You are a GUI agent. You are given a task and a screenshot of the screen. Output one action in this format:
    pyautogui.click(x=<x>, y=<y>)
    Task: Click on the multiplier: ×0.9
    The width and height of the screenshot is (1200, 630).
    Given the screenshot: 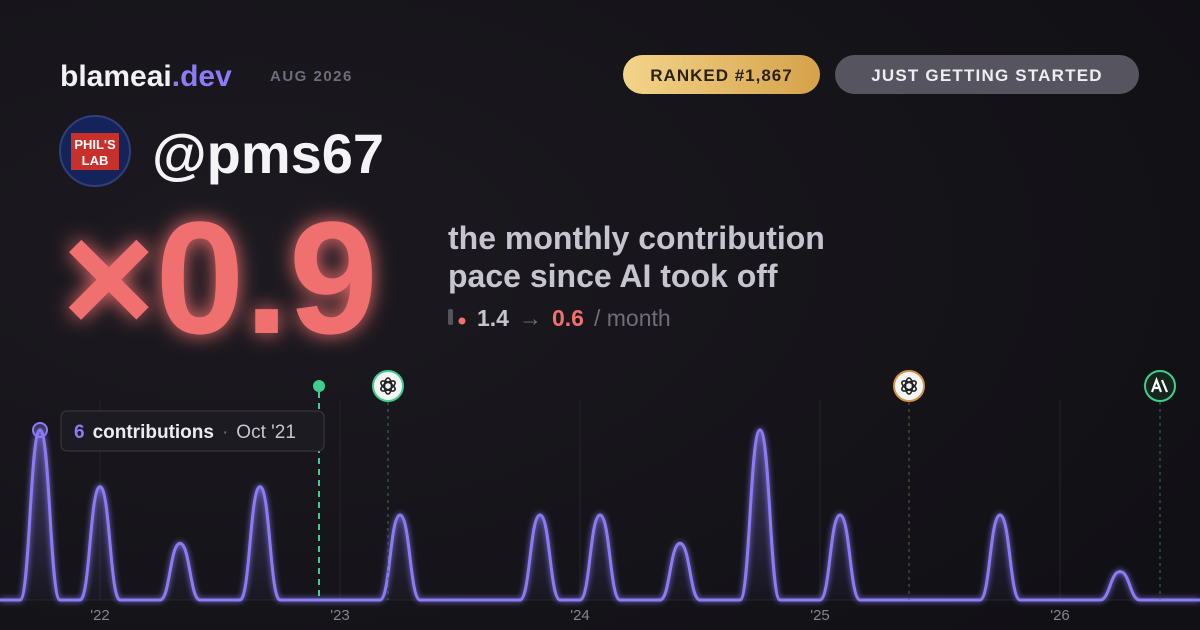 What is the action you would take?
    pyautogui.click(x=220, y=277)
    